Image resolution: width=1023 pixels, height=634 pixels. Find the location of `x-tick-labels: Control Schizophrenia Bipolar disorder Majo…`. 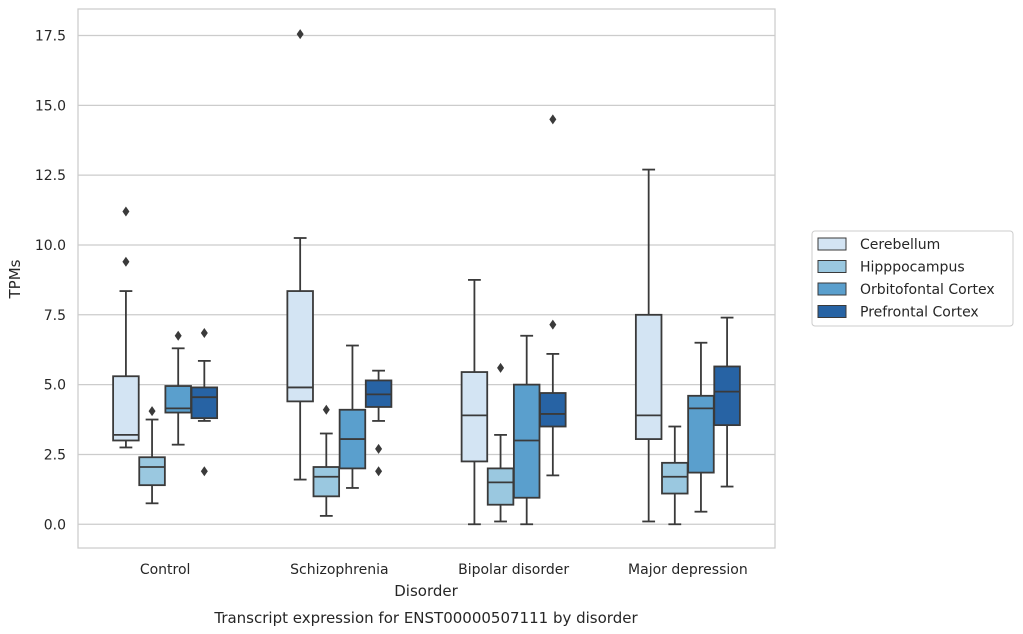

x-tick-labels: Control Schizophrenia Bipolar disorder Majo… is located at coordinates (444, 570).